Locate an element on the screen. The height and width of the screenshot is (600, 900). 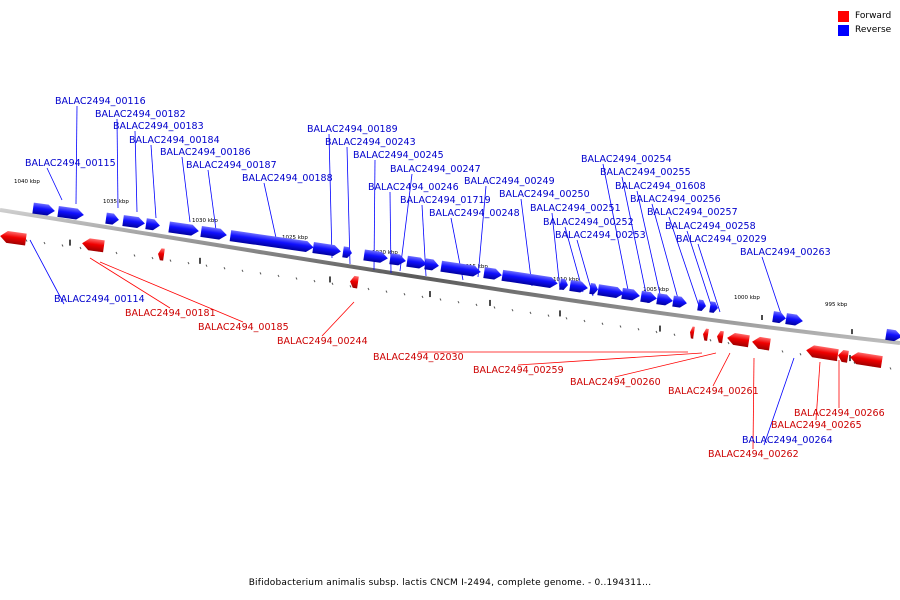
reverse-gene-label: BALAC2494_00183 is located at coordinates (158, 126).